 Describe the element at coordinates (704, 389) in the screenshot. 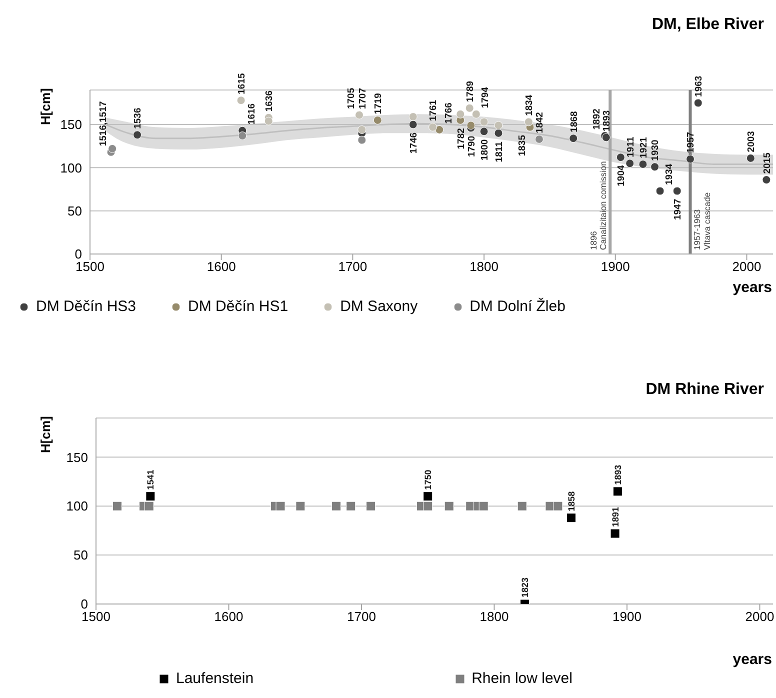

I see `chart-title: DM Rhine River` at that location.